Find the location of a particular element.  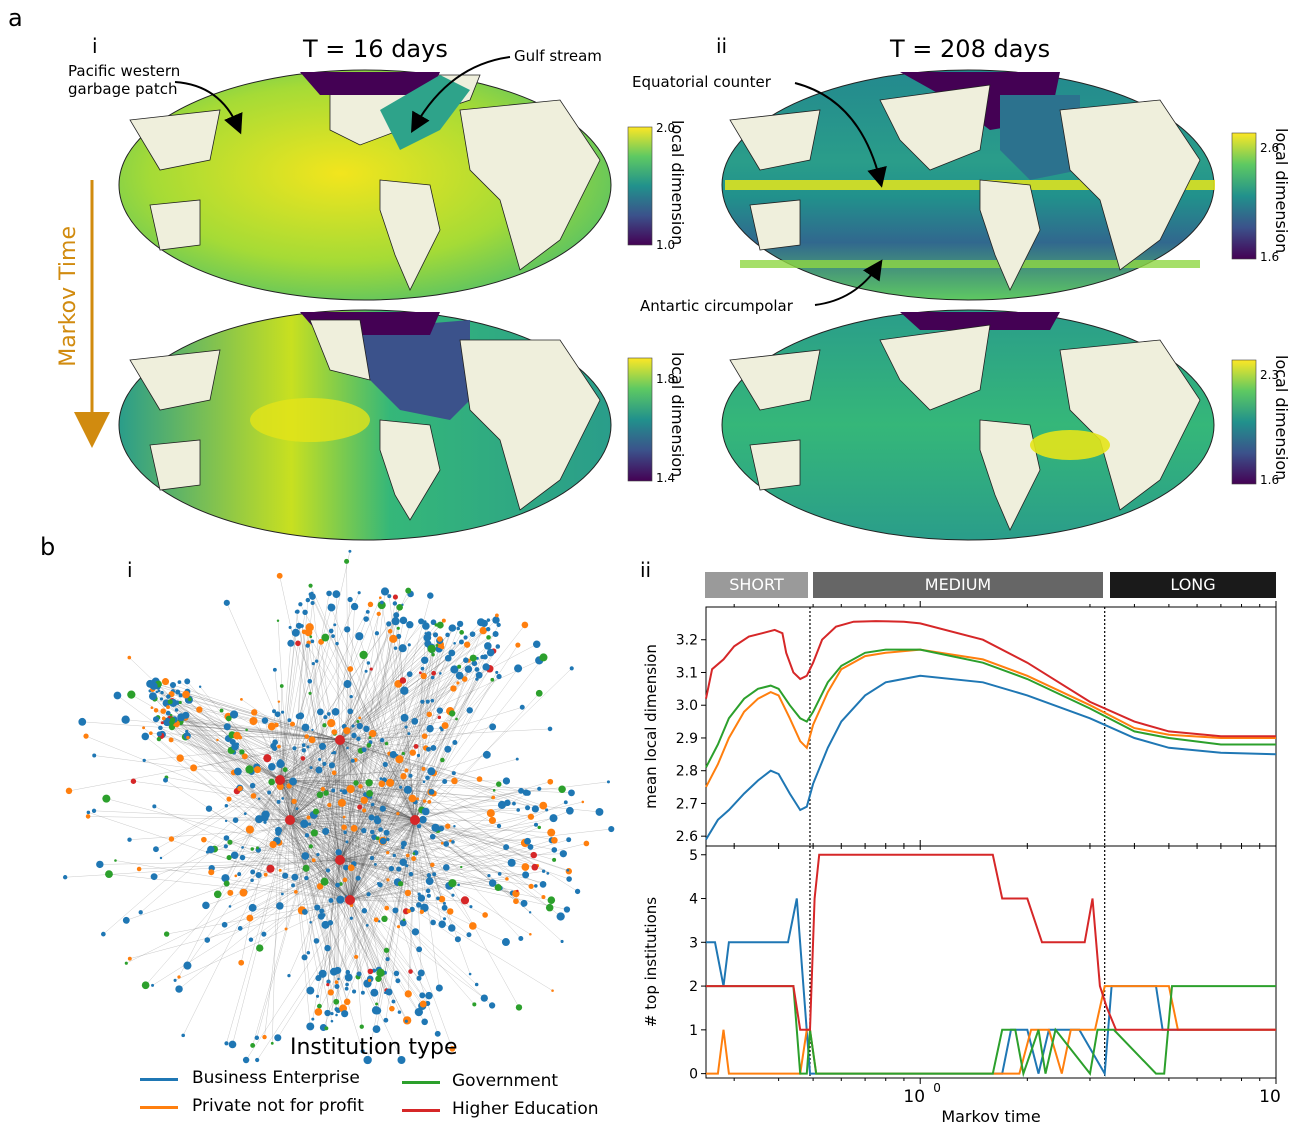

network-hub-node is located at coordinates (350, 900).